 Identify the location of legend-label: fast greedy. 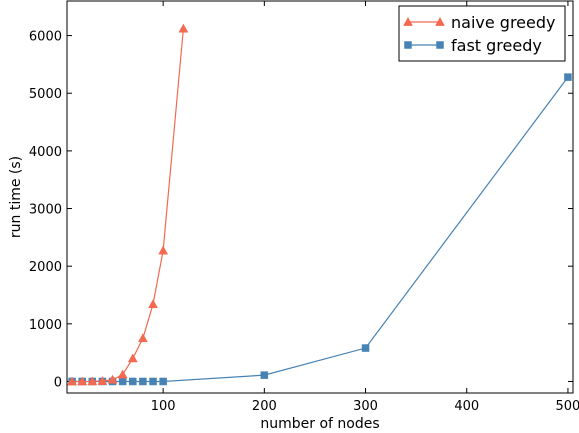
(496, 45).